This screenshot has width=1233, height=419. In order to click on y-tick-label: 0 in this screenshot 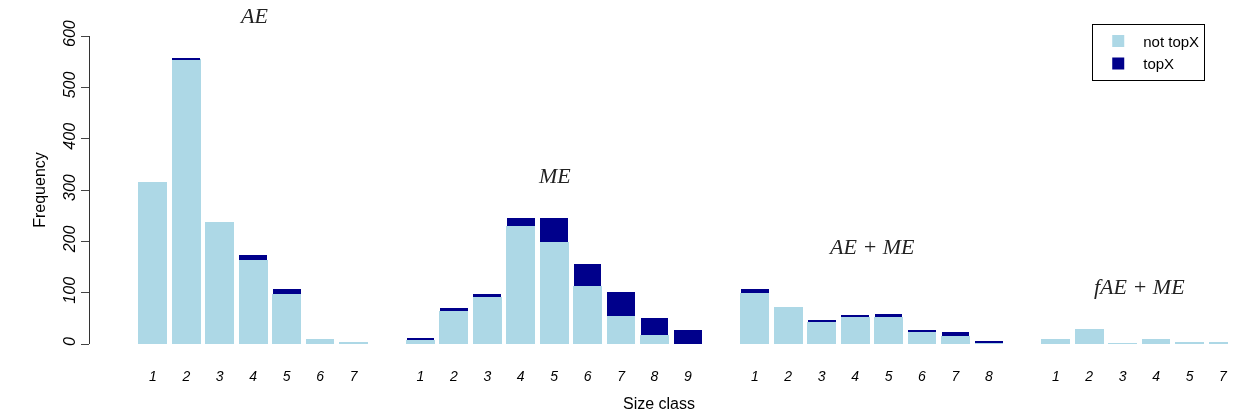, I will do `click(69, 342)`.